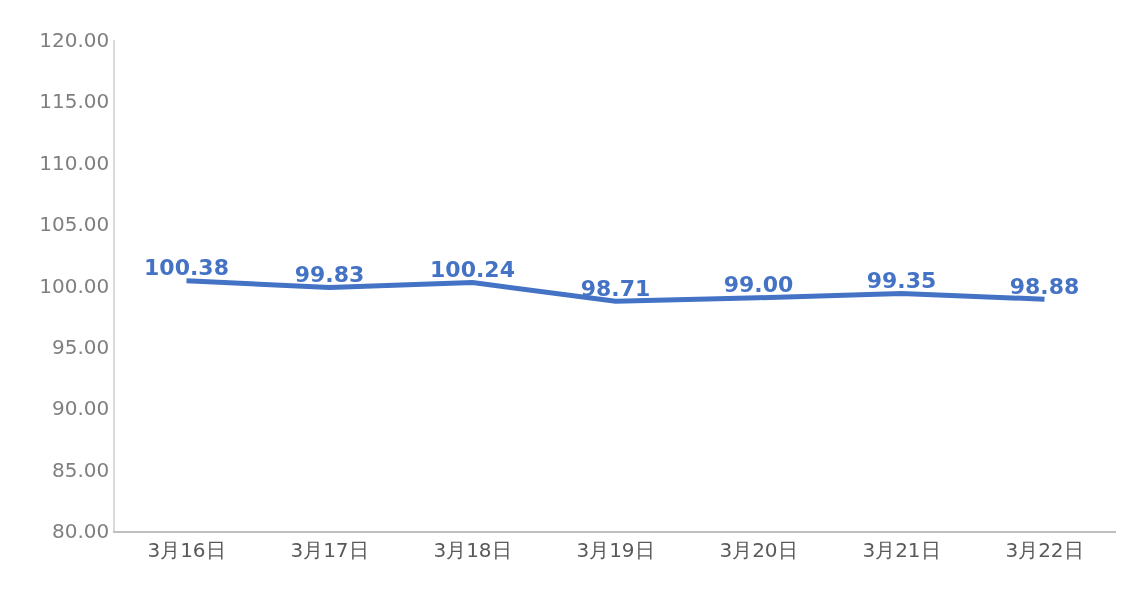 Image resolution: width=1141 pixels, height=601 pixels. Describe the element at coordinates (74, 162) in the screenshot. I see `y-tick-label: 110.00` at that location.